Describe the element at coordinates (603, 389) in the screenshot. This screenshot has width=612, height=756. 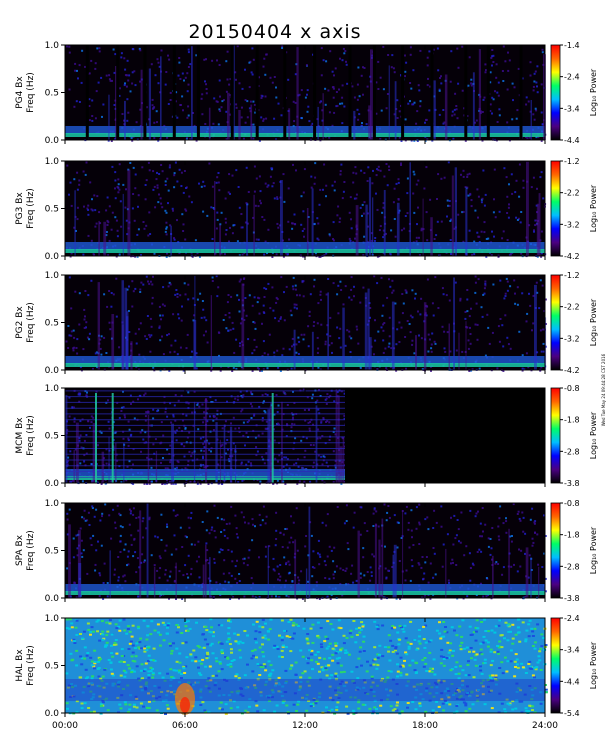
I see `side-note: Wed Tue May 24 09:44:28 CST 2016` at that location.